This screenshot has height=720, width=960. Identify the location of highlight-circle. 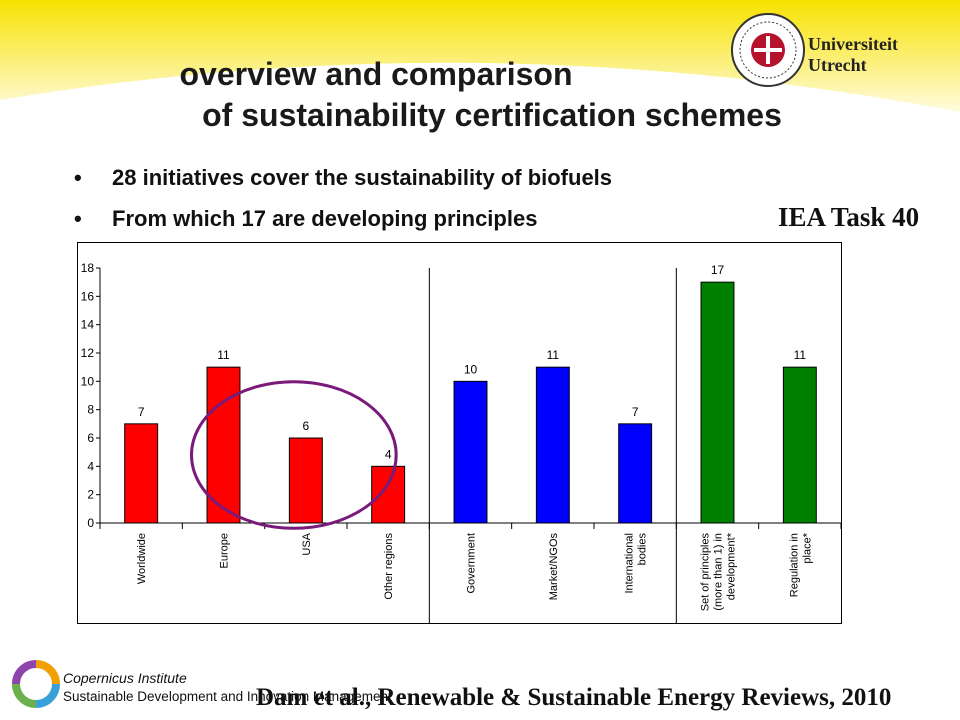
(293, 455).